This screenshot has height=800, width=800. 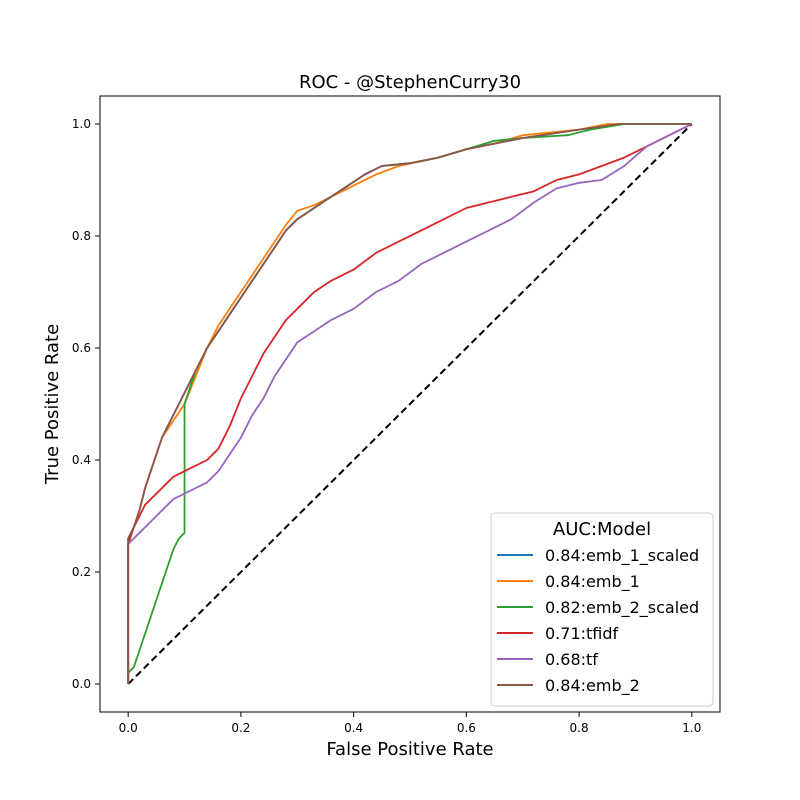 What do you see at coordinates (86, 404) in the screenshot?
I see `y-axis-ticks: 0.0 0.2 0.4 0.6 0.8 1.0` at bounding box center [86, 404].